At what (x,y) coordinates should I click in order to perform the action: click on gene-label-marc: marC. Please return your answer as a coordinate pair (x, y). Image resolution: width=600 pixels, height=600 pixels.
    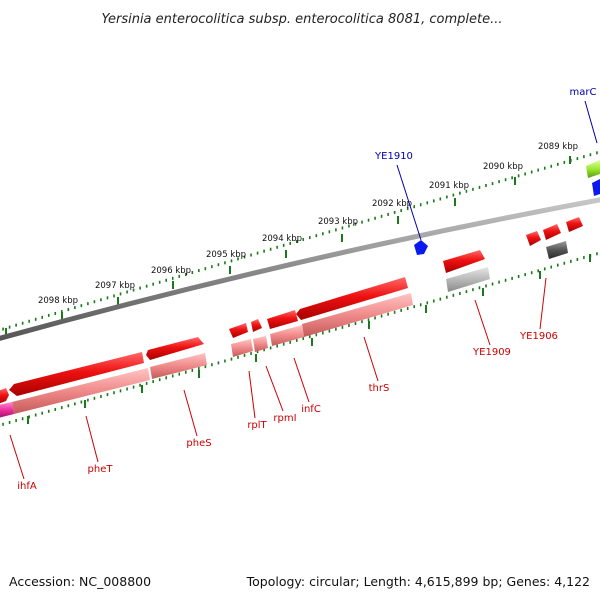
    Looking at the image, I should click on (583, 92).